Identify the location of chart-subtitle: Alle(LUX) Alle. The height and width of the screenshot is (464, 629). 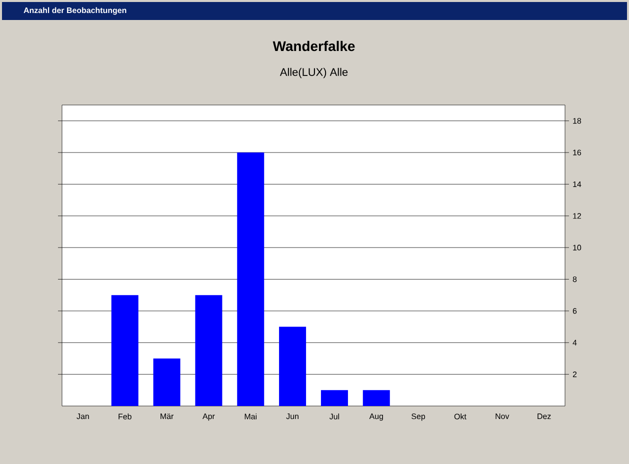
(314, 73).